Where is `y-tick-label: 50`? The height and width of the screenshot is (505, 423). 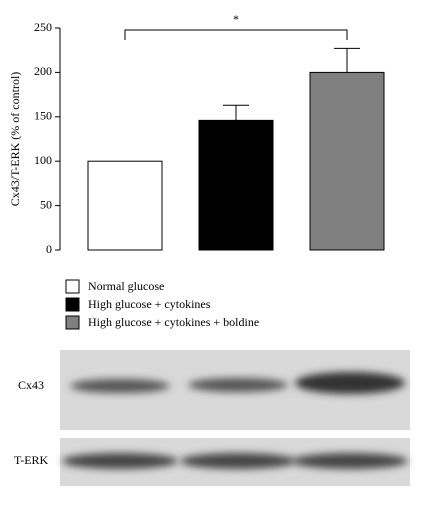
y-tick-label: 50 is located at coordinates (46, 204).